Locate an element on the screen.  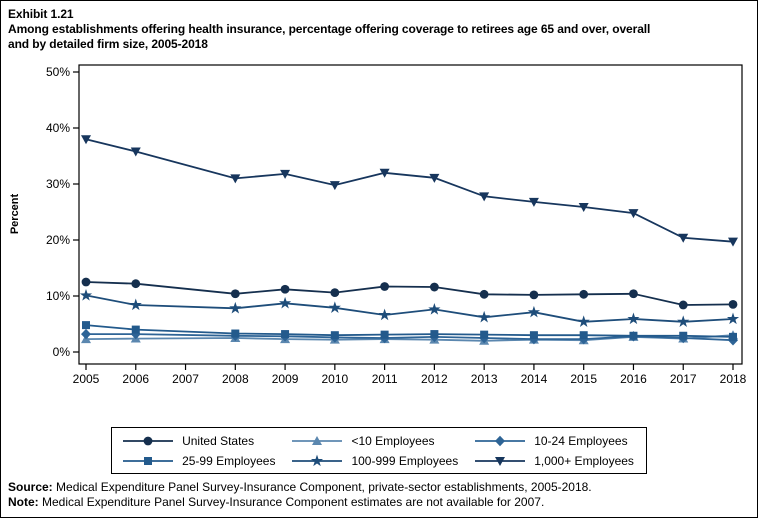
legend-item-1-000-employees: 1,000+ Employees is located at coordinates (554, 460).